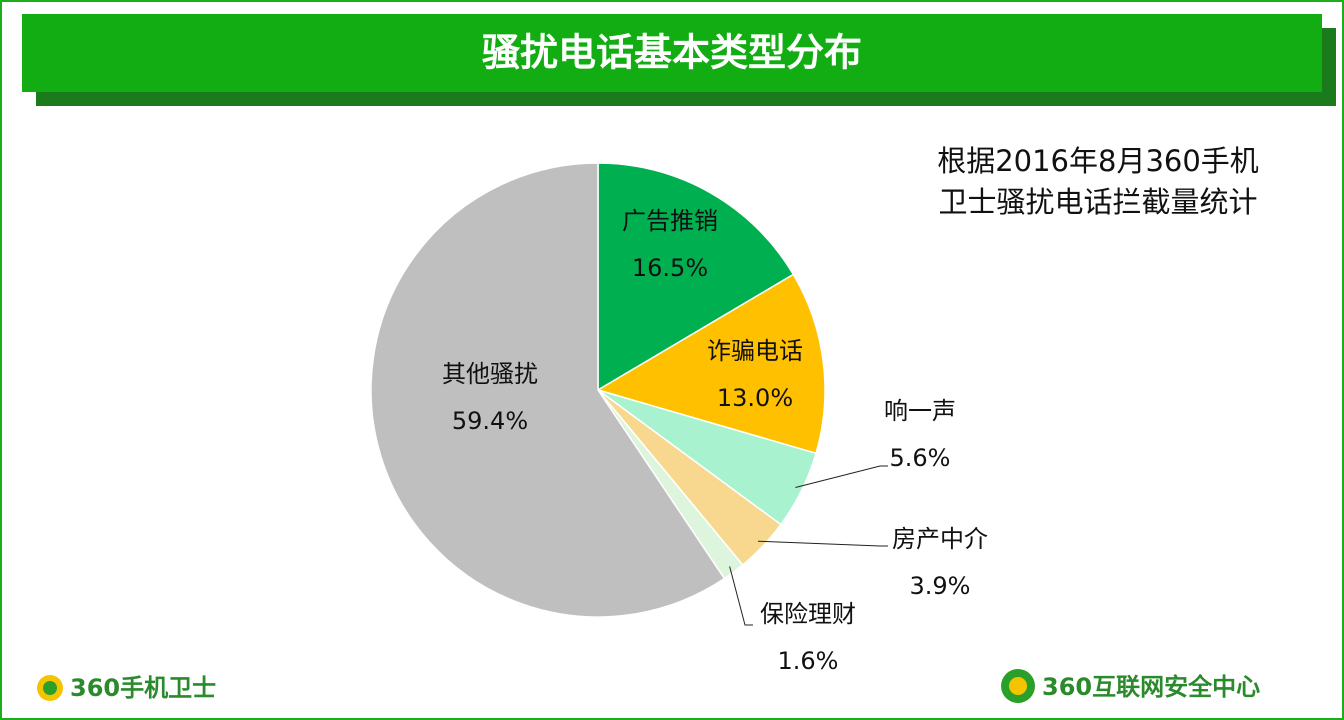 This screenshot has width=1344, height=720. What do you see at coordinates (920, 458) in the screenshot?
I see `value-label: 5.6%` at bounding box center [920, 458].